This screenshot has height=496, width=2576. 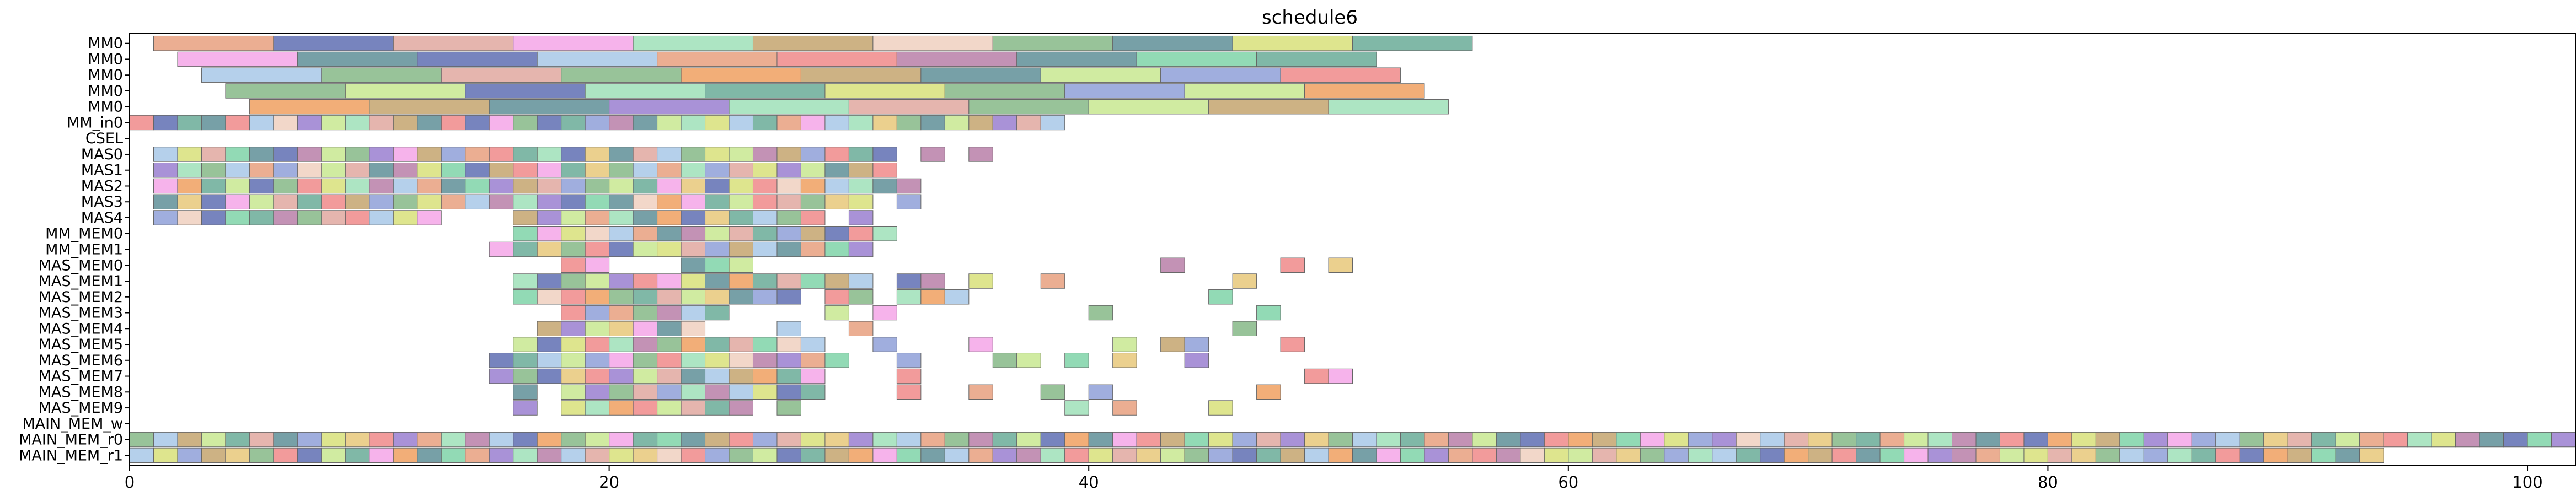 What do you see at coordinates (105, 91) in the screenshot?
I see `y-tick-label: MM0` at bounding box center [105, 91].